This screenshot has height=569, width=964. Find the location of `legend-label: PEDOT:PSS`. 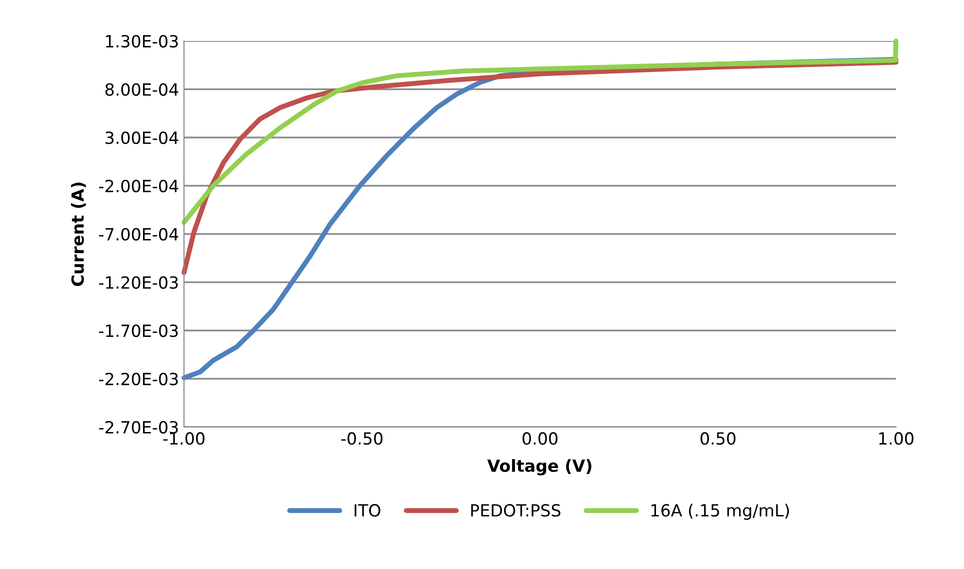

legend-label: PEDOT:PSS is located at coordinates (515, 510).